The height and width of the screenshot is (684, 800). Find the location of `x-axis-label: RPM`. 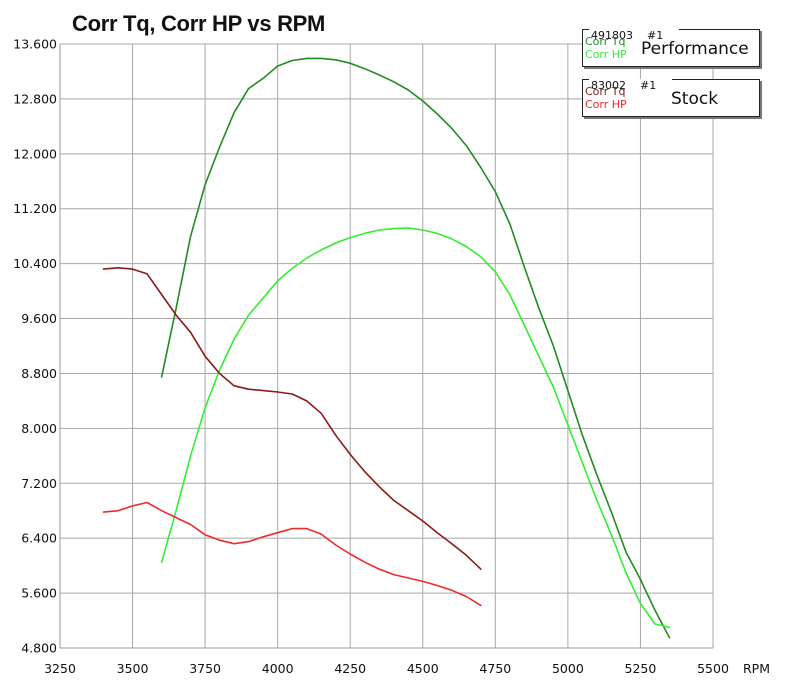

x-axis-label: RPM is located at coordinates (756, 668).